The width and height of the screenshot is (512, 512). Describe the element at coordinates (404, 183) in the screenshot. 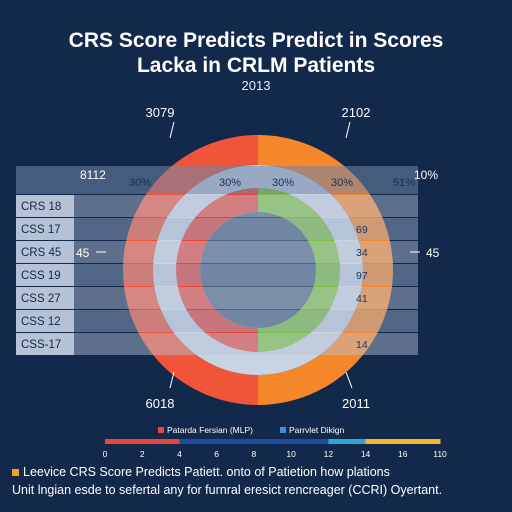

I see `percent-label: 51%` at that location.